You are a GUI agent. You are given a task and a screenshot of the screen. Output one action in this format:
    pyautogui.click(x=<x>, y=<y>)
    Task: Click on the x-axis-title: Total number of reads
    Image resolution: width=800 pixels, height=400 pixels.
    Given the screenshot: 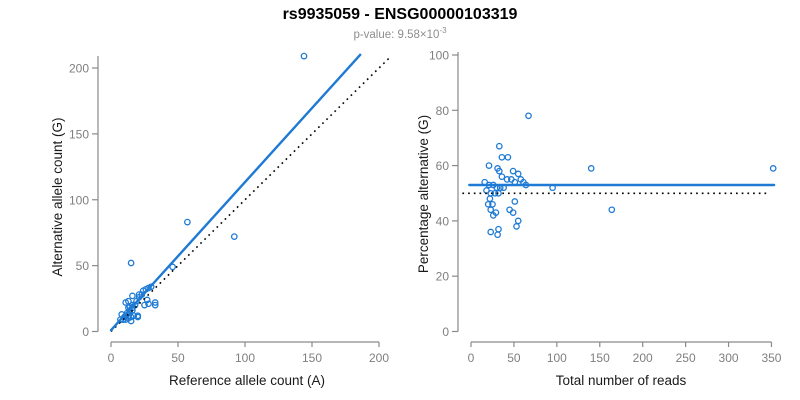 What is the action you would take?
    pyautogui.click(x=621, y=380)
    